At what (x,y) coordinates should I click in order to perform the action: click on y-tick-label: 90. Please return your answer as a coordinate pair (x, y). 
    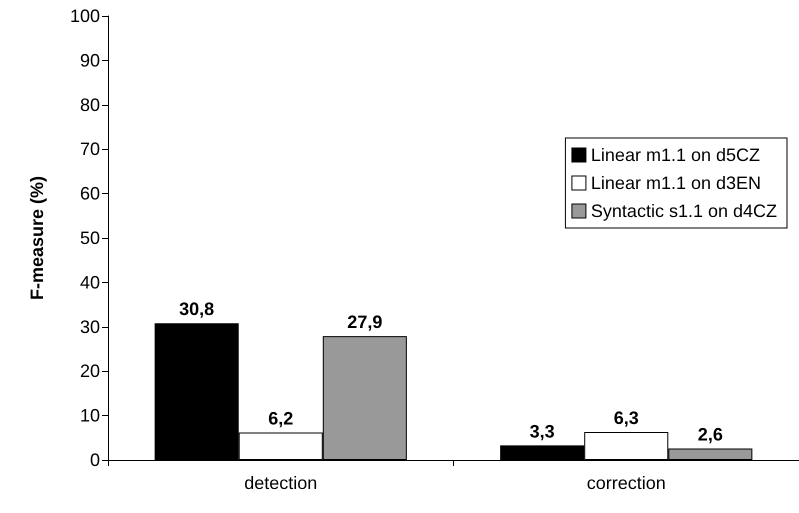
    Looking at the image, I should click on (90, 60).